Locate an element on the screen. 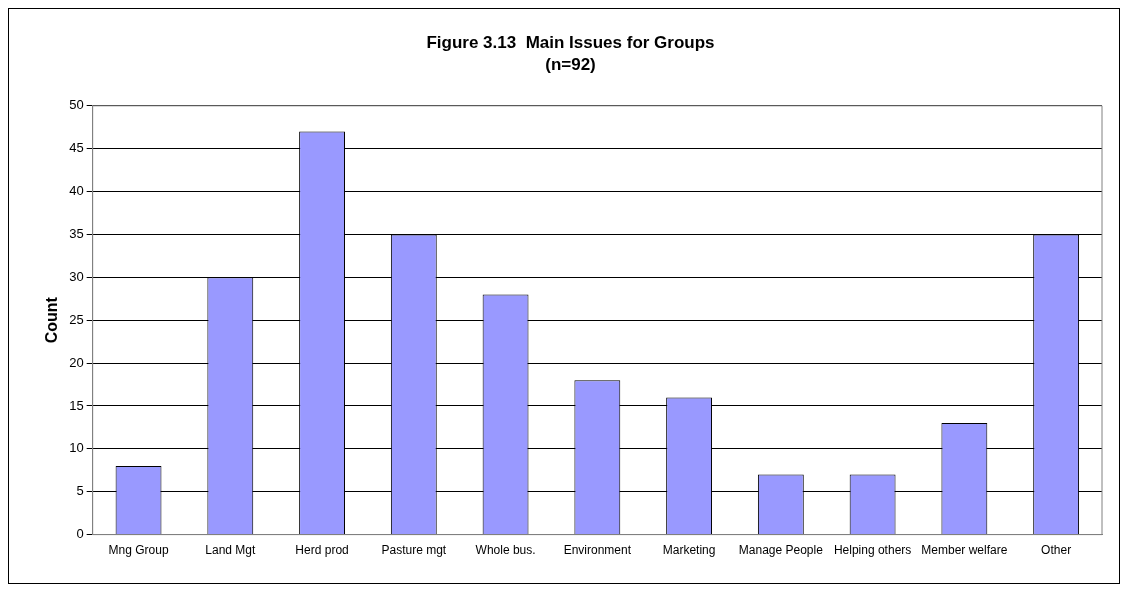 The width and height of the screenshot is (1132, 596). x-tick-label: Land Mgt is located at coordinates (230, 550).